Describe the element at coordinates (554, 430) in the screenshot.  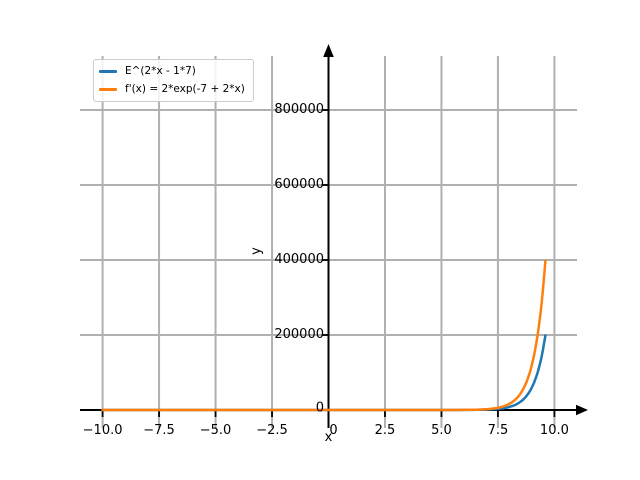
I see `x-tick-label: 10.0` at that location.